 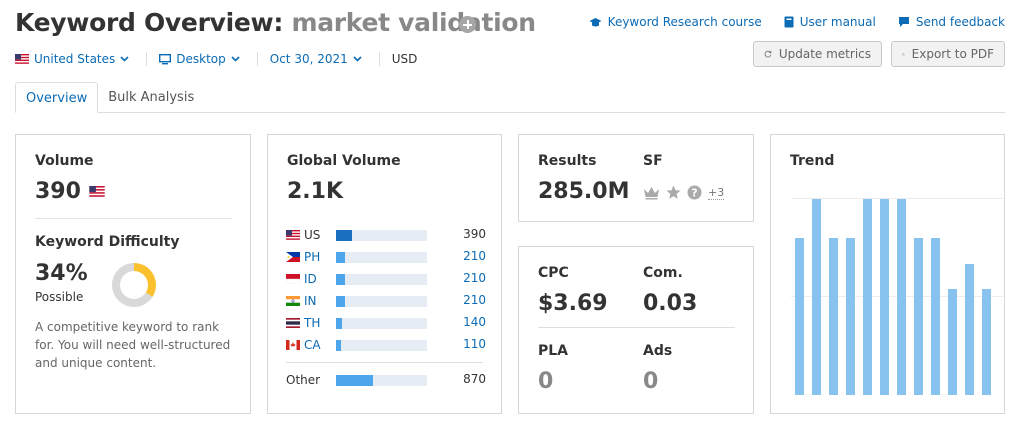 What do you see at coordinates (897, 198) in the screenshot?
I see `grid-line` at bounding box center [897, 198].